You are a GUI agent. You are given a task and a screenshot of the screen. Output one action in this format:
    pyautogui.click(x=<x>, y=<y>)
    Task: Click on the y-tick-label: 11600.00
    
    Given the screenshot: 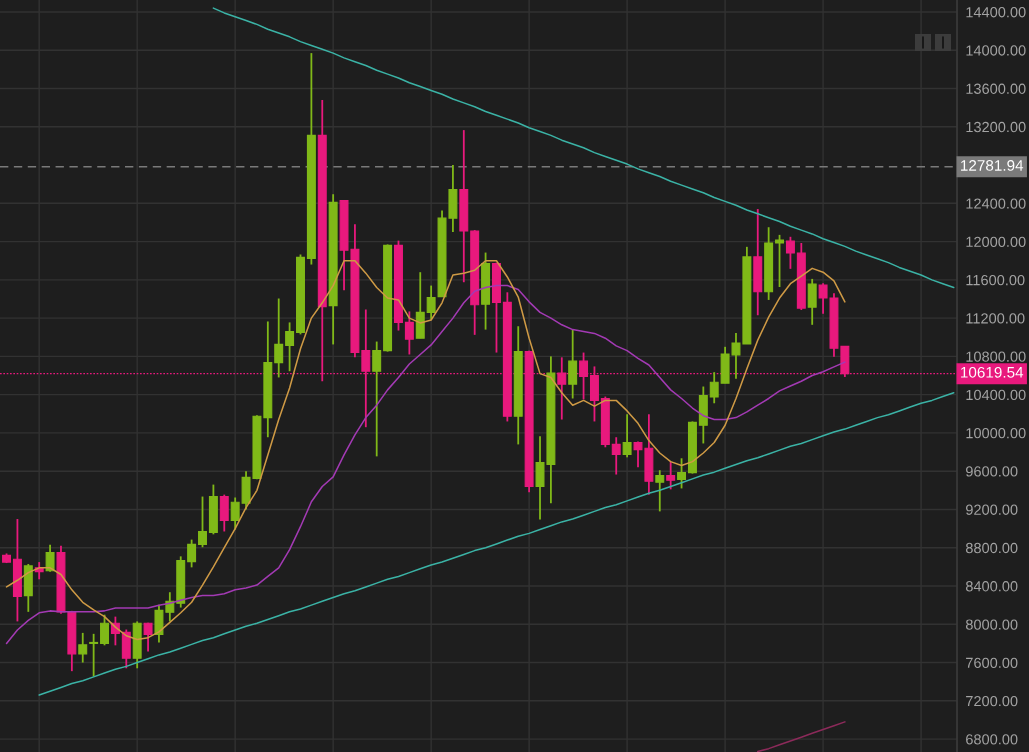 What is the action you would take?
    pyautogui.click(x=995, y=280)
    